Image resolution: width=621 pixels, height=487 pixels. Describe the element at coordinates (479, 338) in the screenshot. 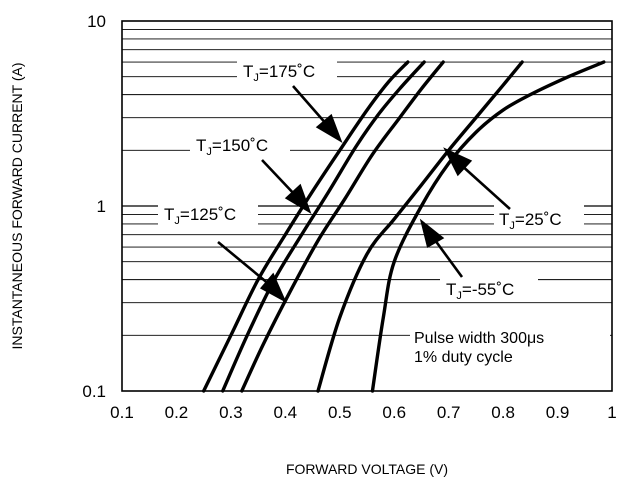

I see `note-pulse-width: Pulse width 300μs` at that location.